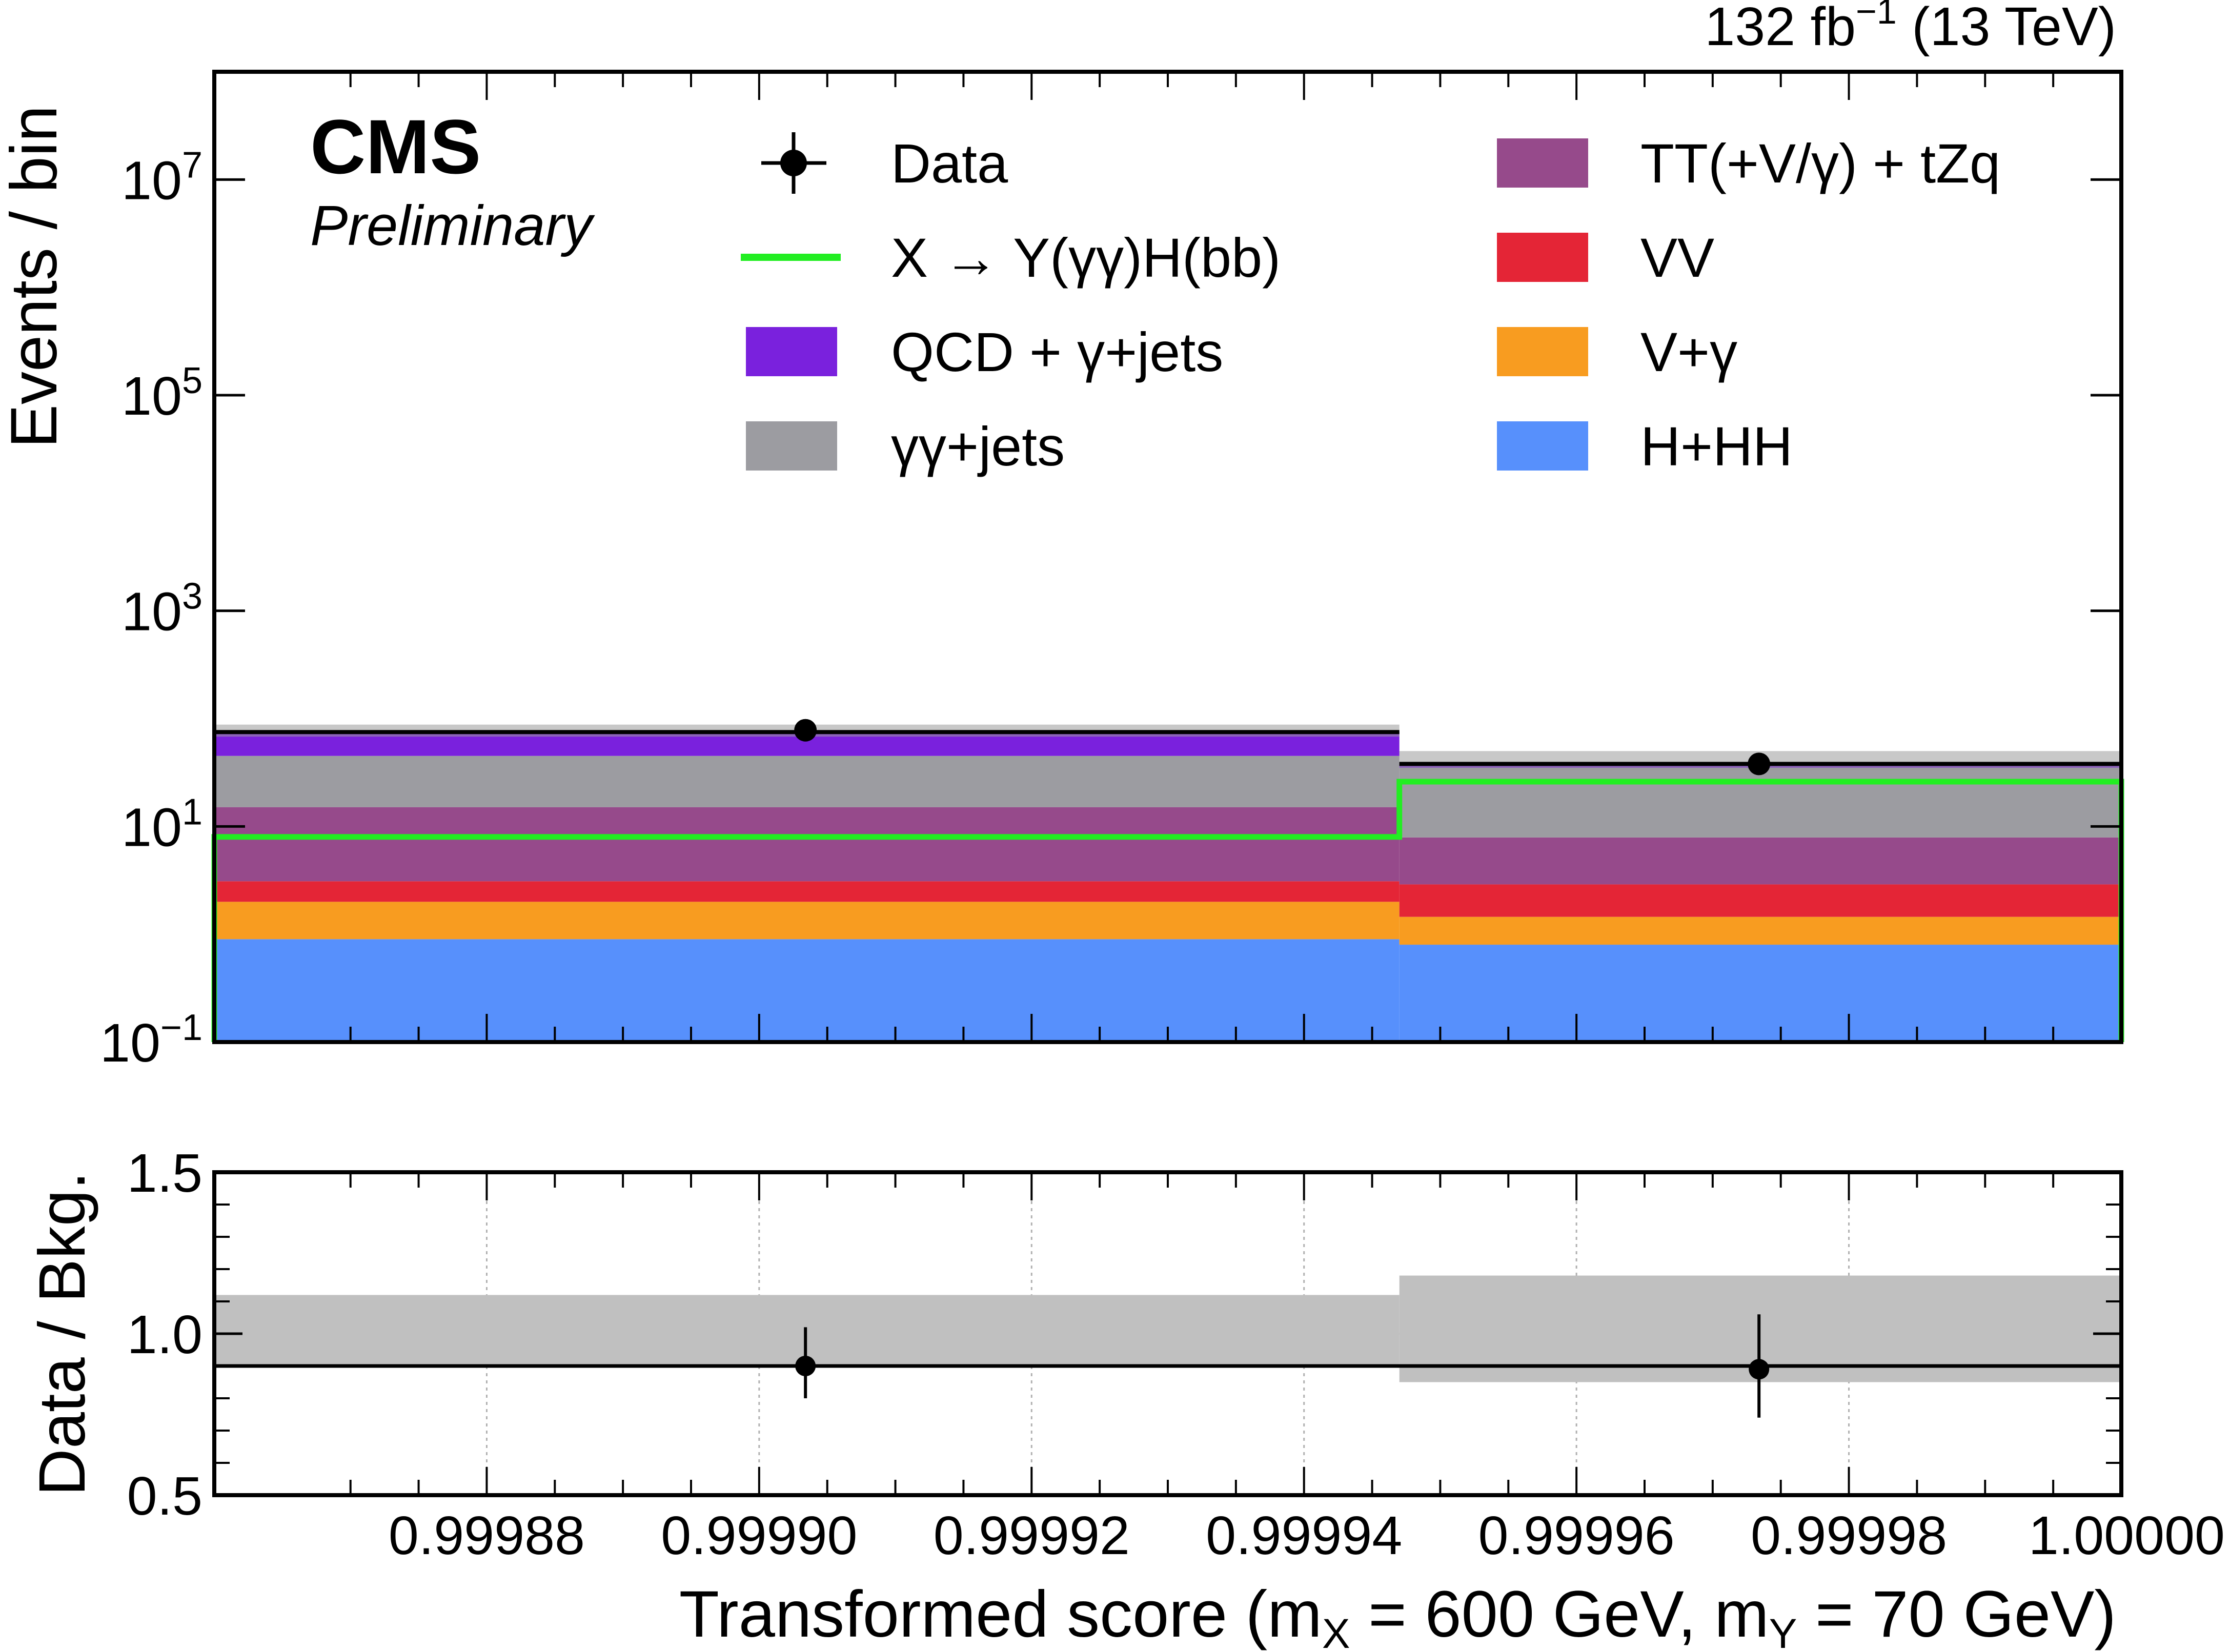 Image resolution: width=2230 pixels, height=1652 pixels. I want to click on legend-label-data: Data, so click(949, 163).